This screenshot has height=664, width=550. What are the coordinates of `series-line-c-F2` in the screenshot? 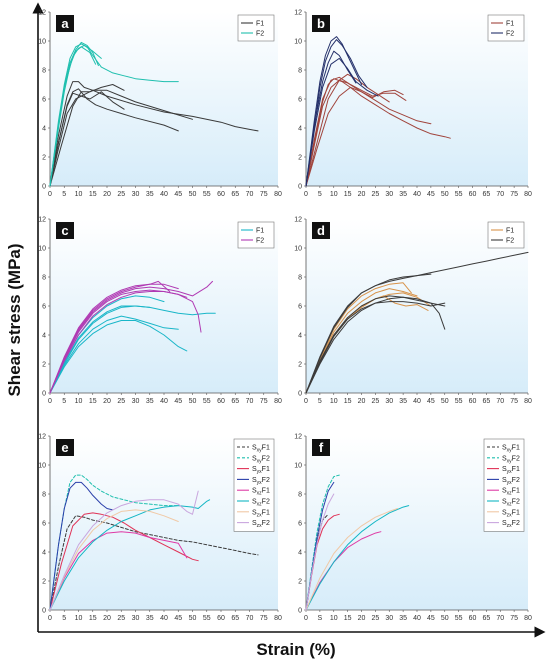 It's located at (118, 342).